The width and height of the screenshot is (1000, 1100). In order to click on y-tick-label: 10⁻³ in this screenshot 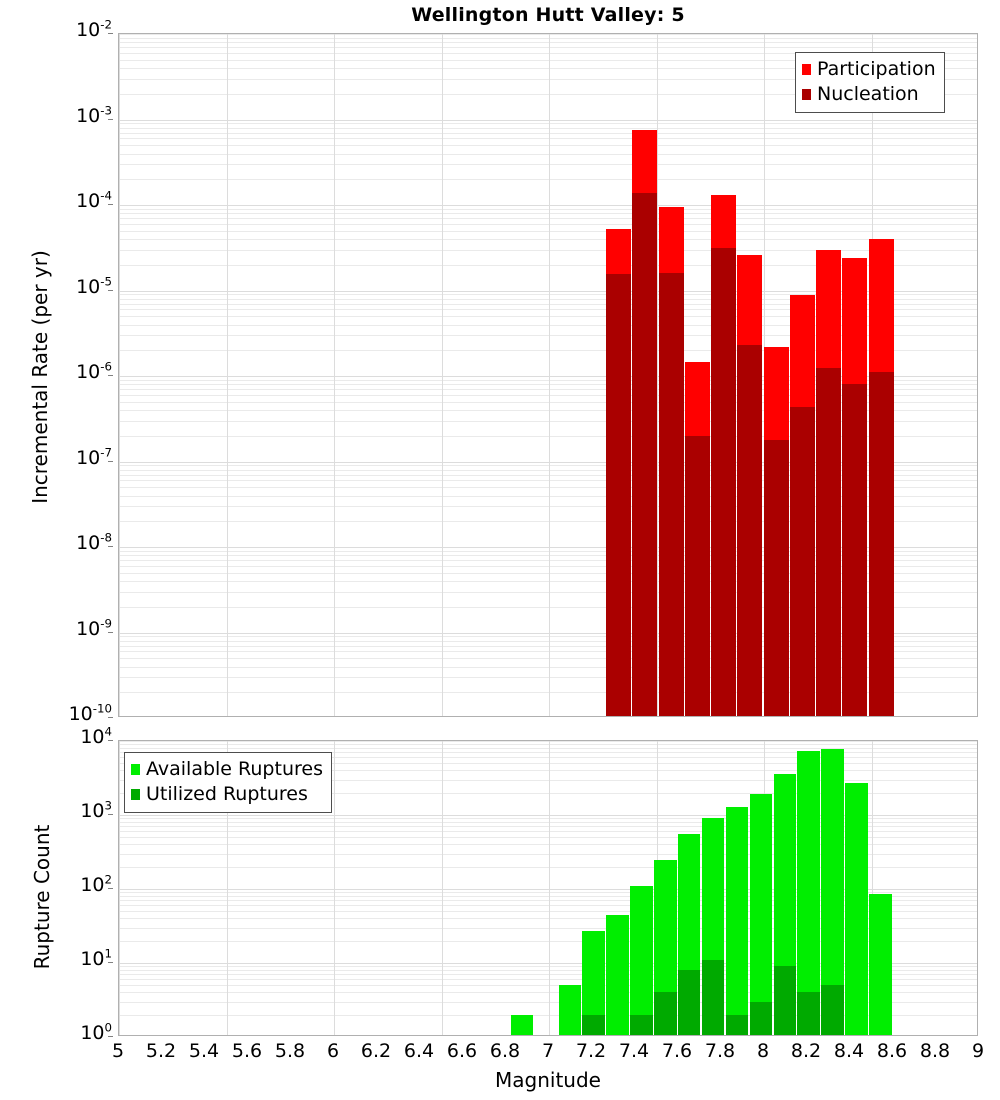, I will do `click(94, 115)`.